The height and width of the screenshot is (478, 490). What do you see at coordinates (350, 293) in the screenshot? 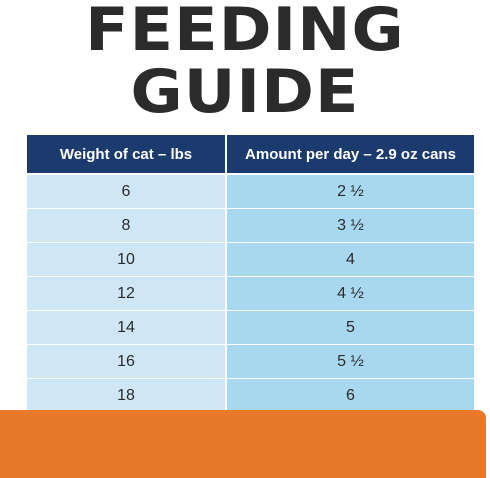
I see `amount-cell: 4 ½` at bounding box center [350, 293].